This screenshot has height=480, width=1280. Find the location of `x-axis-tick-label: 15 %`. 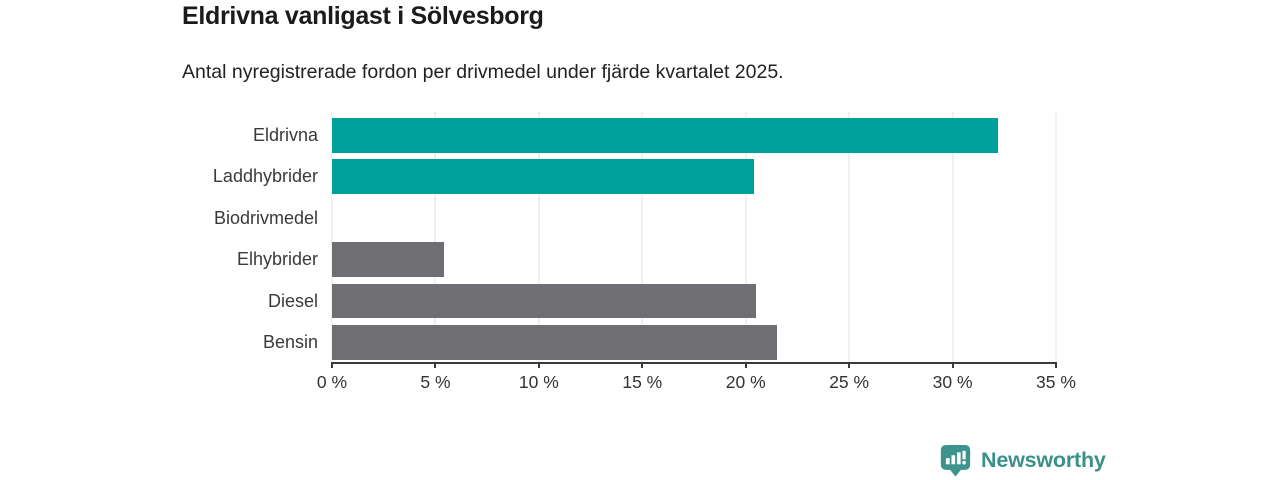

x-axis-tick-label: 15 % is located at coordinates (642, 382).